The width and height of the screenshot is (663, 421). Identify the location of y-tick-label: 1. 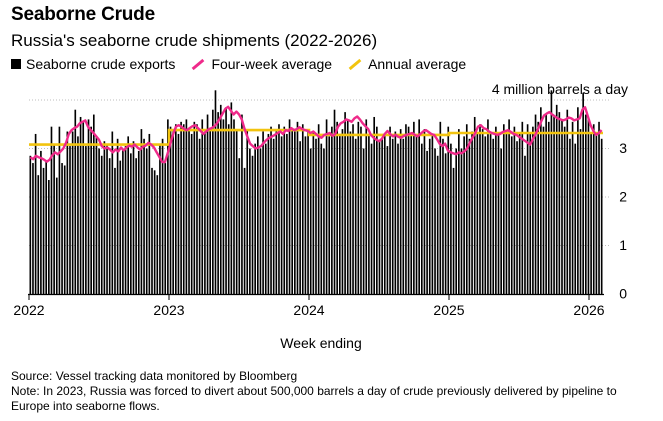
(623, 245).